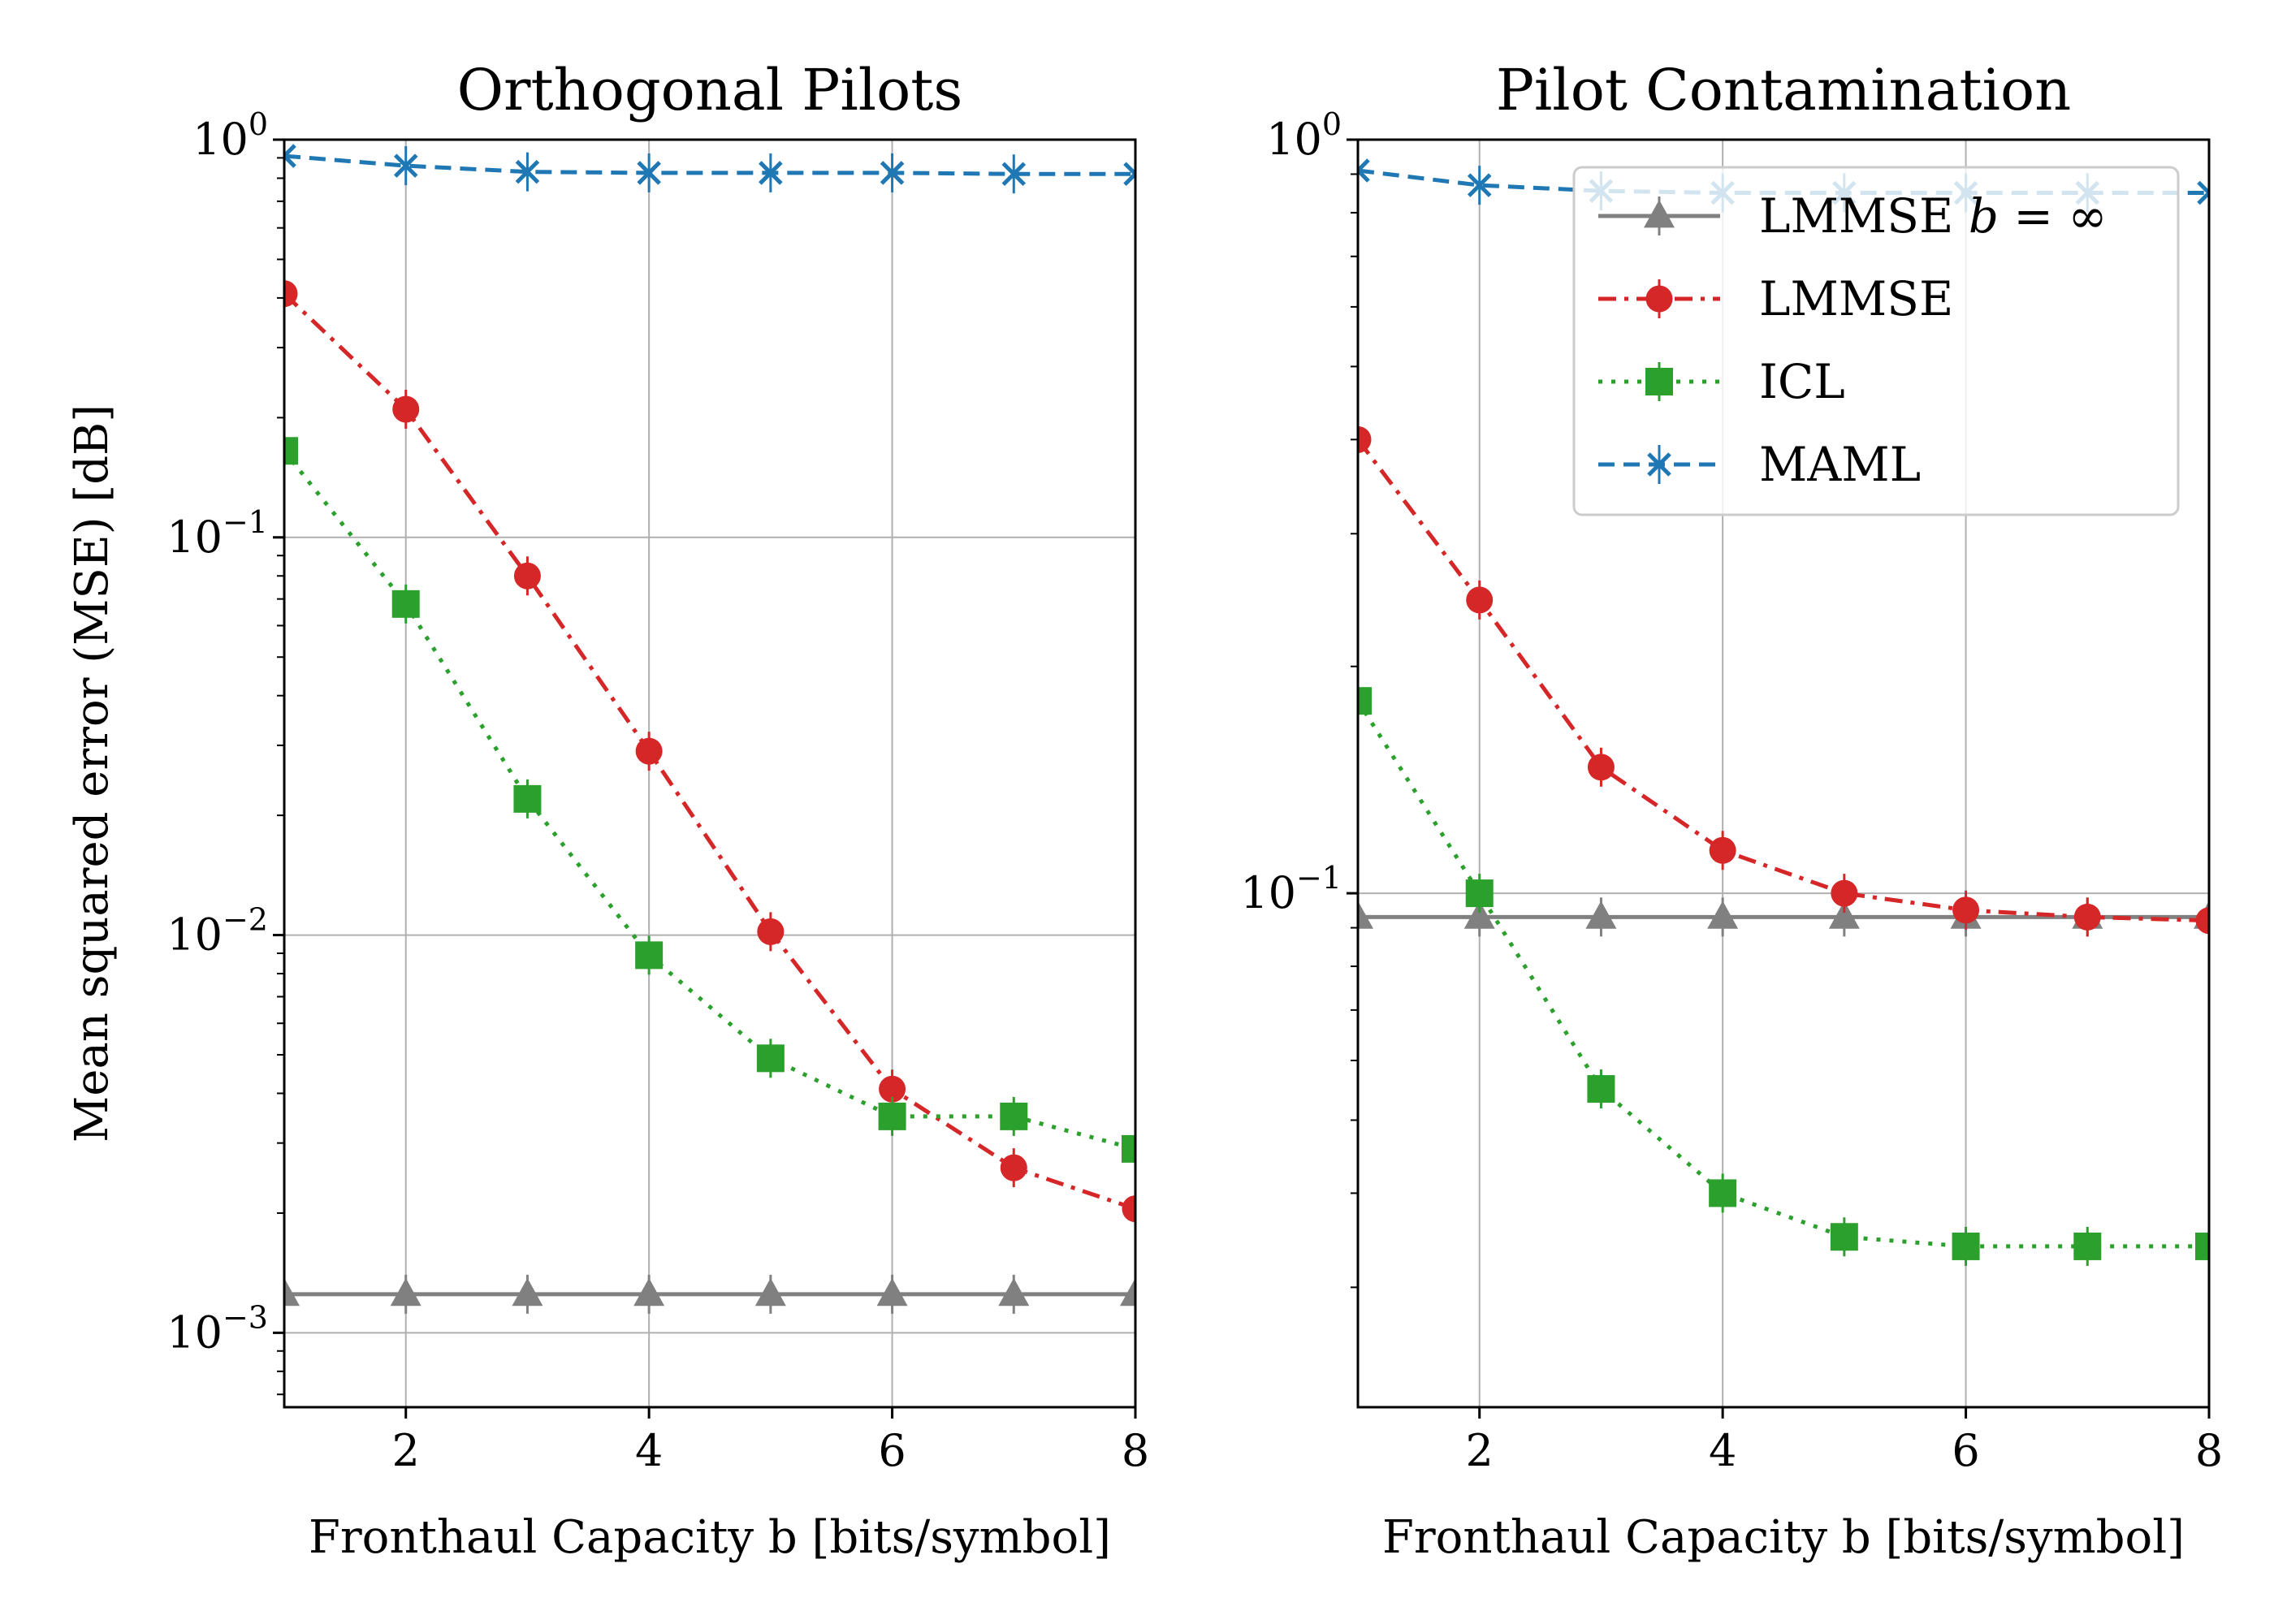 The image size is (2274, 1624). Describe the element at coordinates (710, 90) in the screenshot. I see `chart-title: Orthogonal Pilots` at that location.